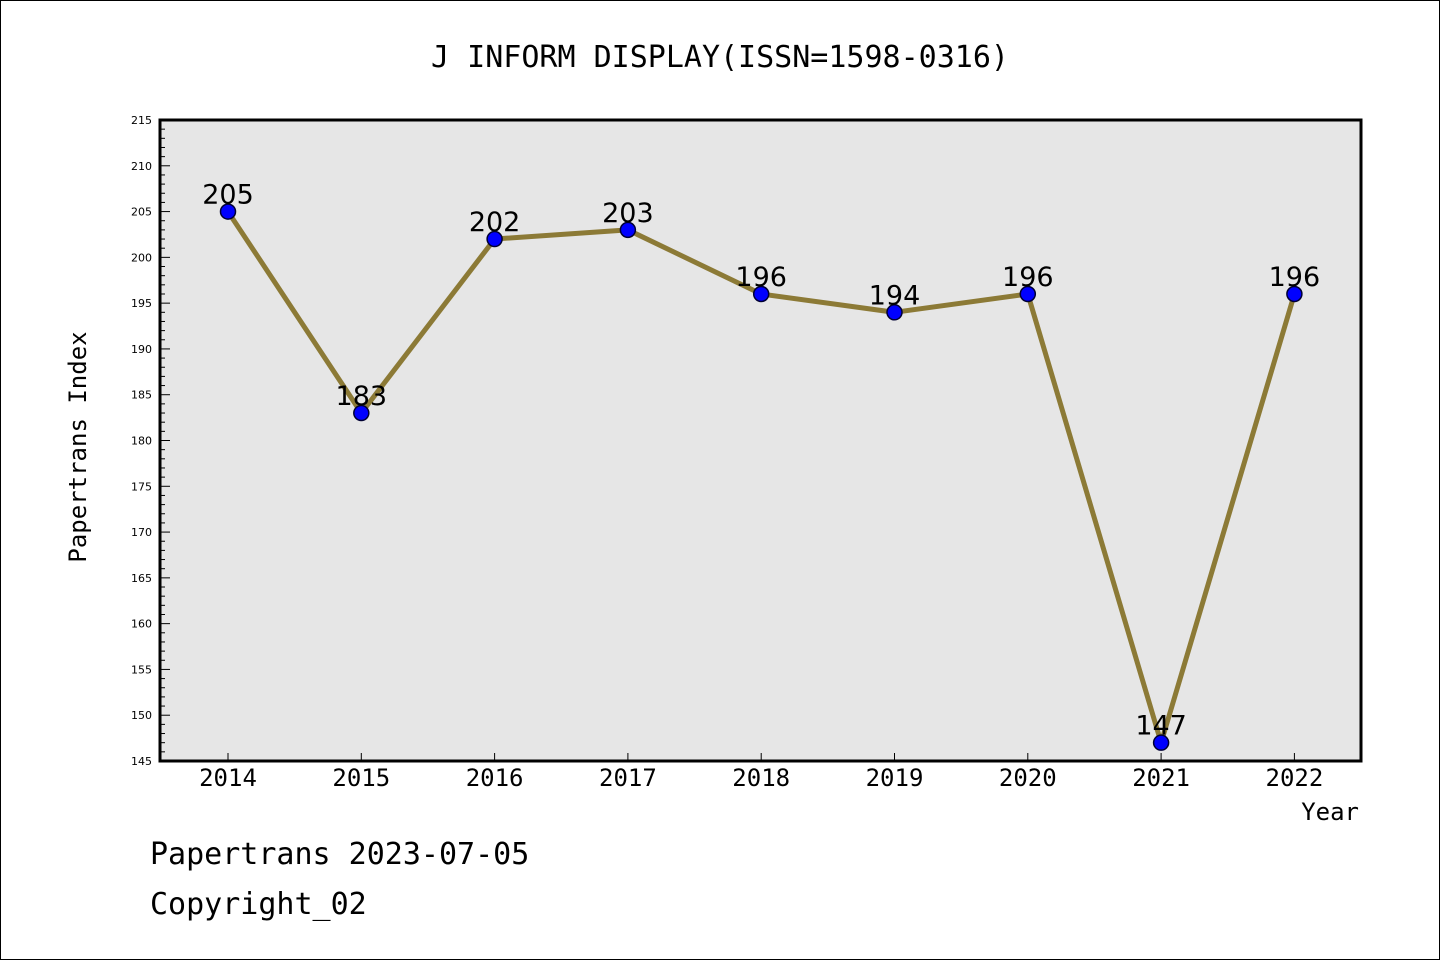 The height and width of the screenshot is (964, 1440). I want to click on data-label: 202, so click(495, 222).